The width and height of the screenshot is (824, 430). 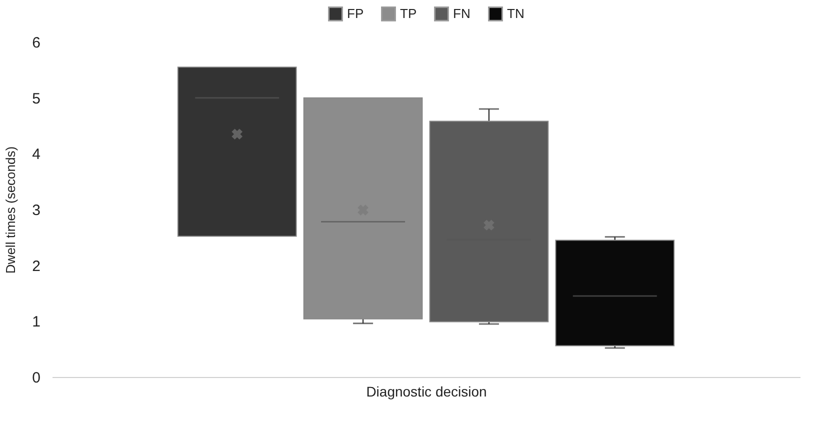 What do you see at coordinates (36, 99) in the screenshot?
I see `y-tick-label: 5` at bounding box center [36, 99].